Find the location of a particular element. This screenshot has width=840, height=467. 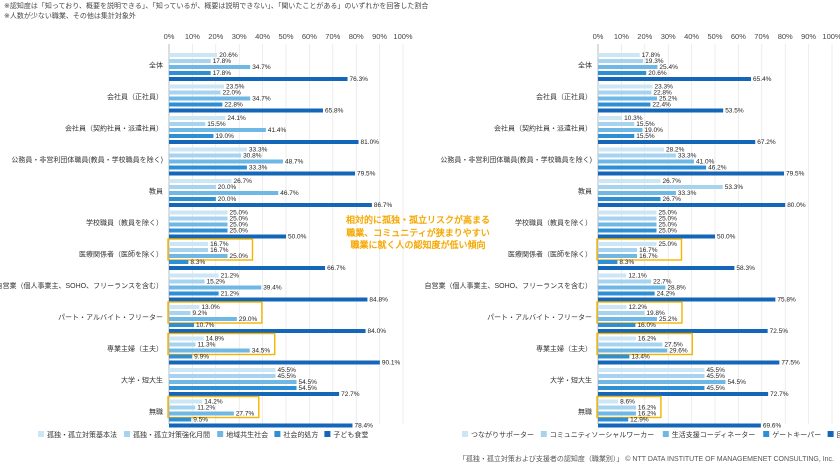

data-label: 19.3% is located at coordinates (654, 61).